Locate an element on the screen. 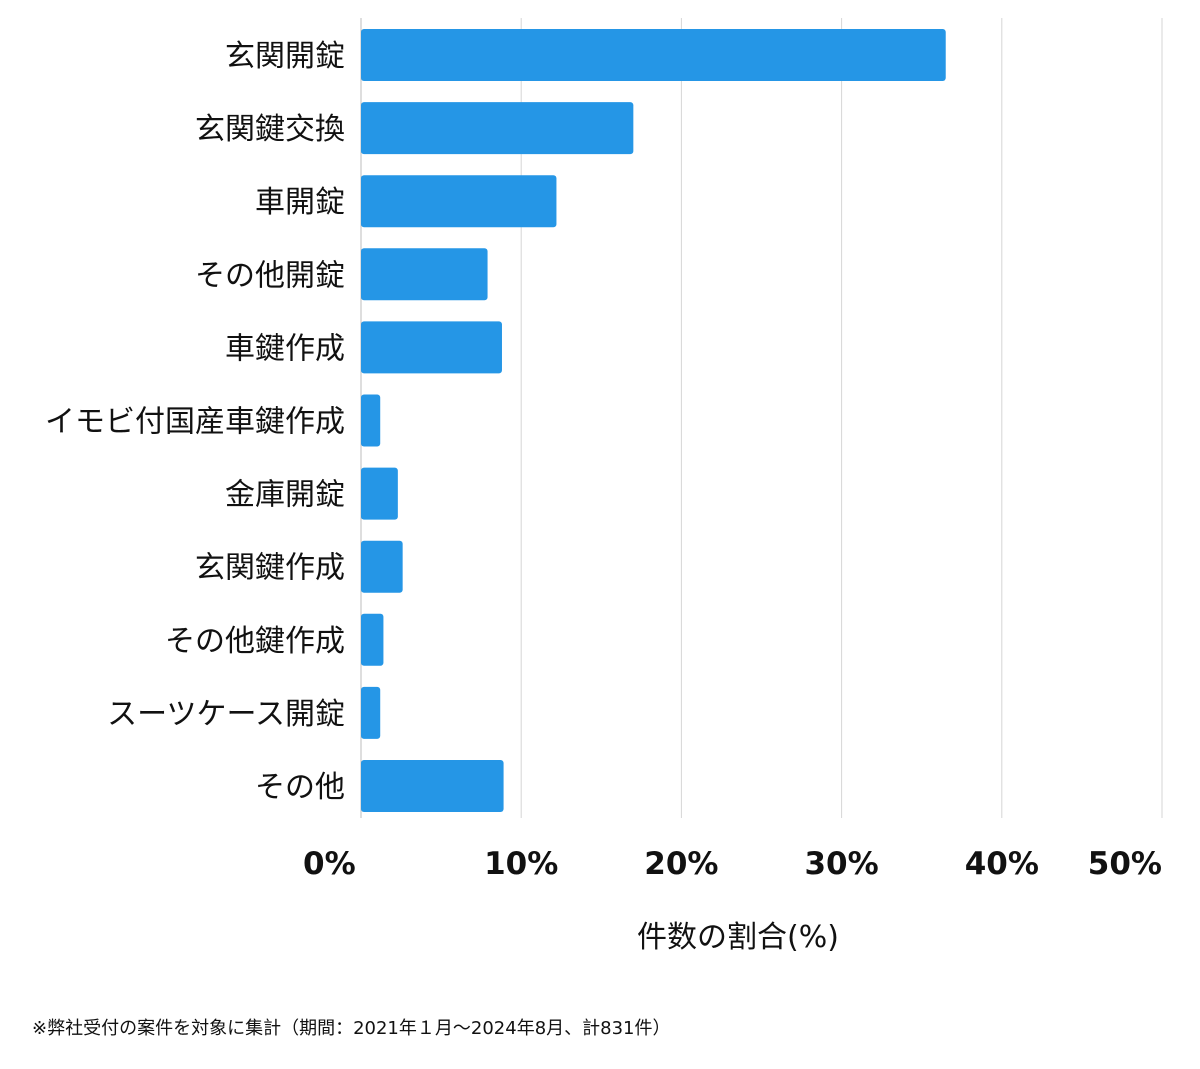 The image size is (1200, 1069). category-label: 玄関鍵交換 is located at coordinates (270, 129).